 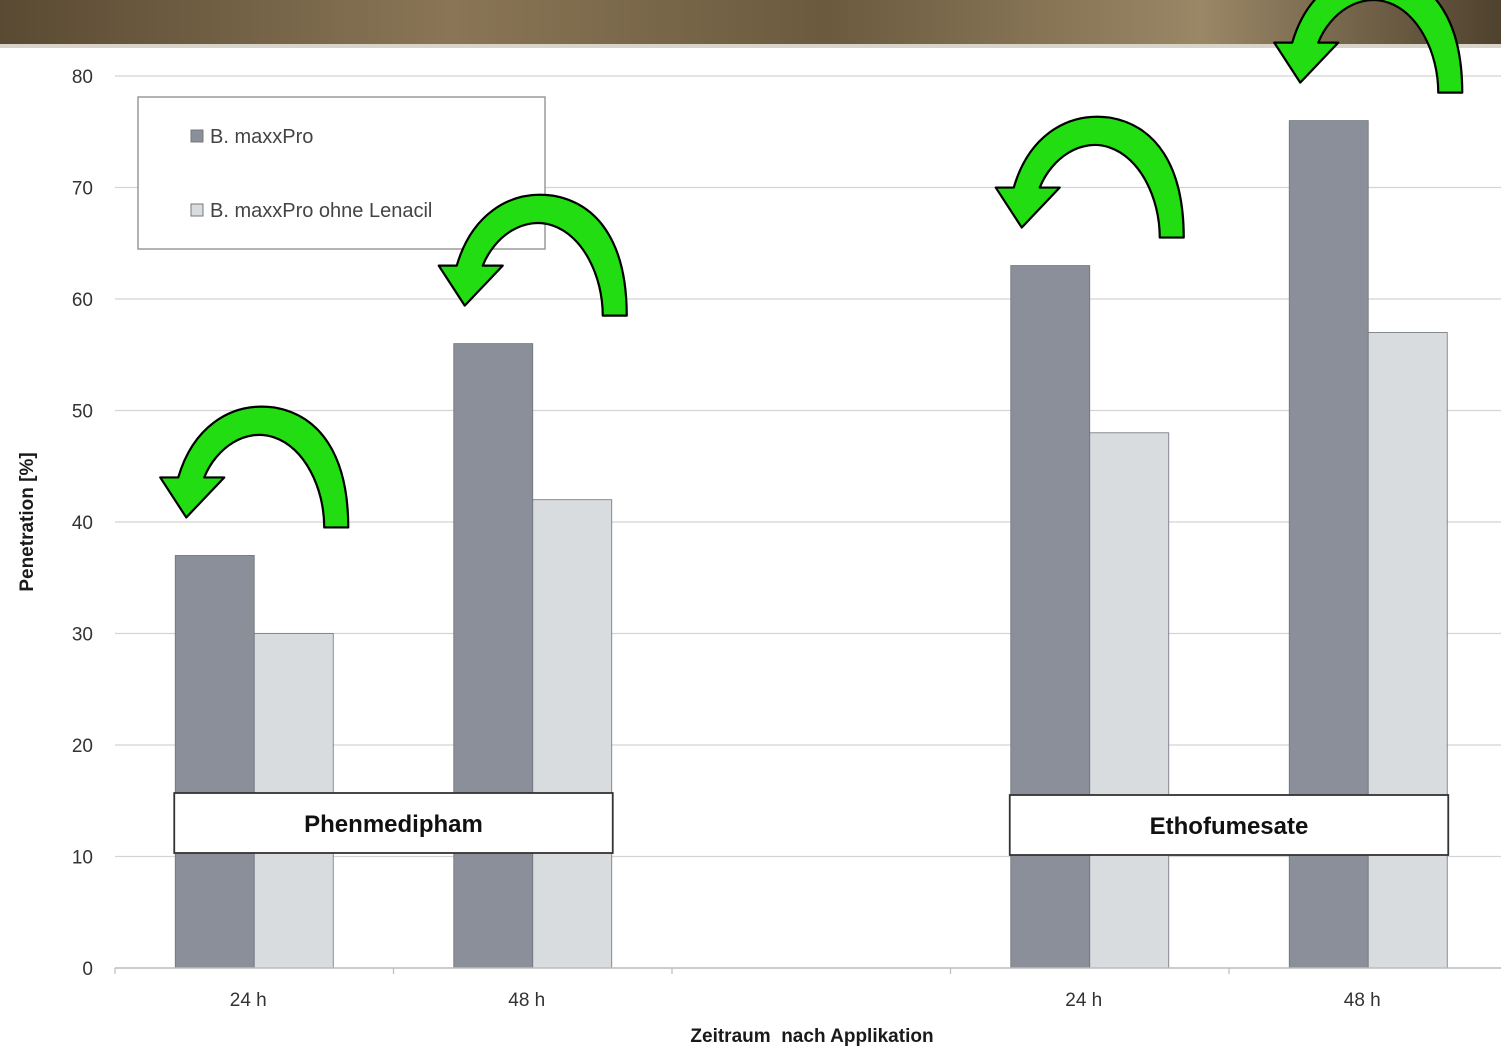 I want to click on header-photo-band-edge, so click(x=750, y=46).